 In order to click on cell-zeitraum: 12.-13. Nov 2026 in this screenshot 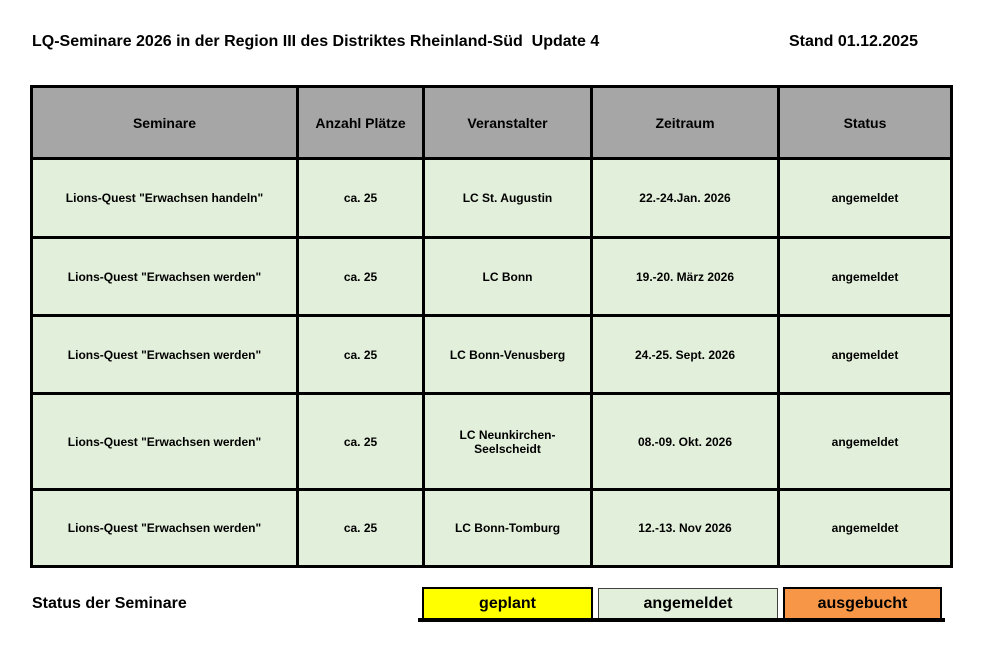, I will do `click(685, 528)`.